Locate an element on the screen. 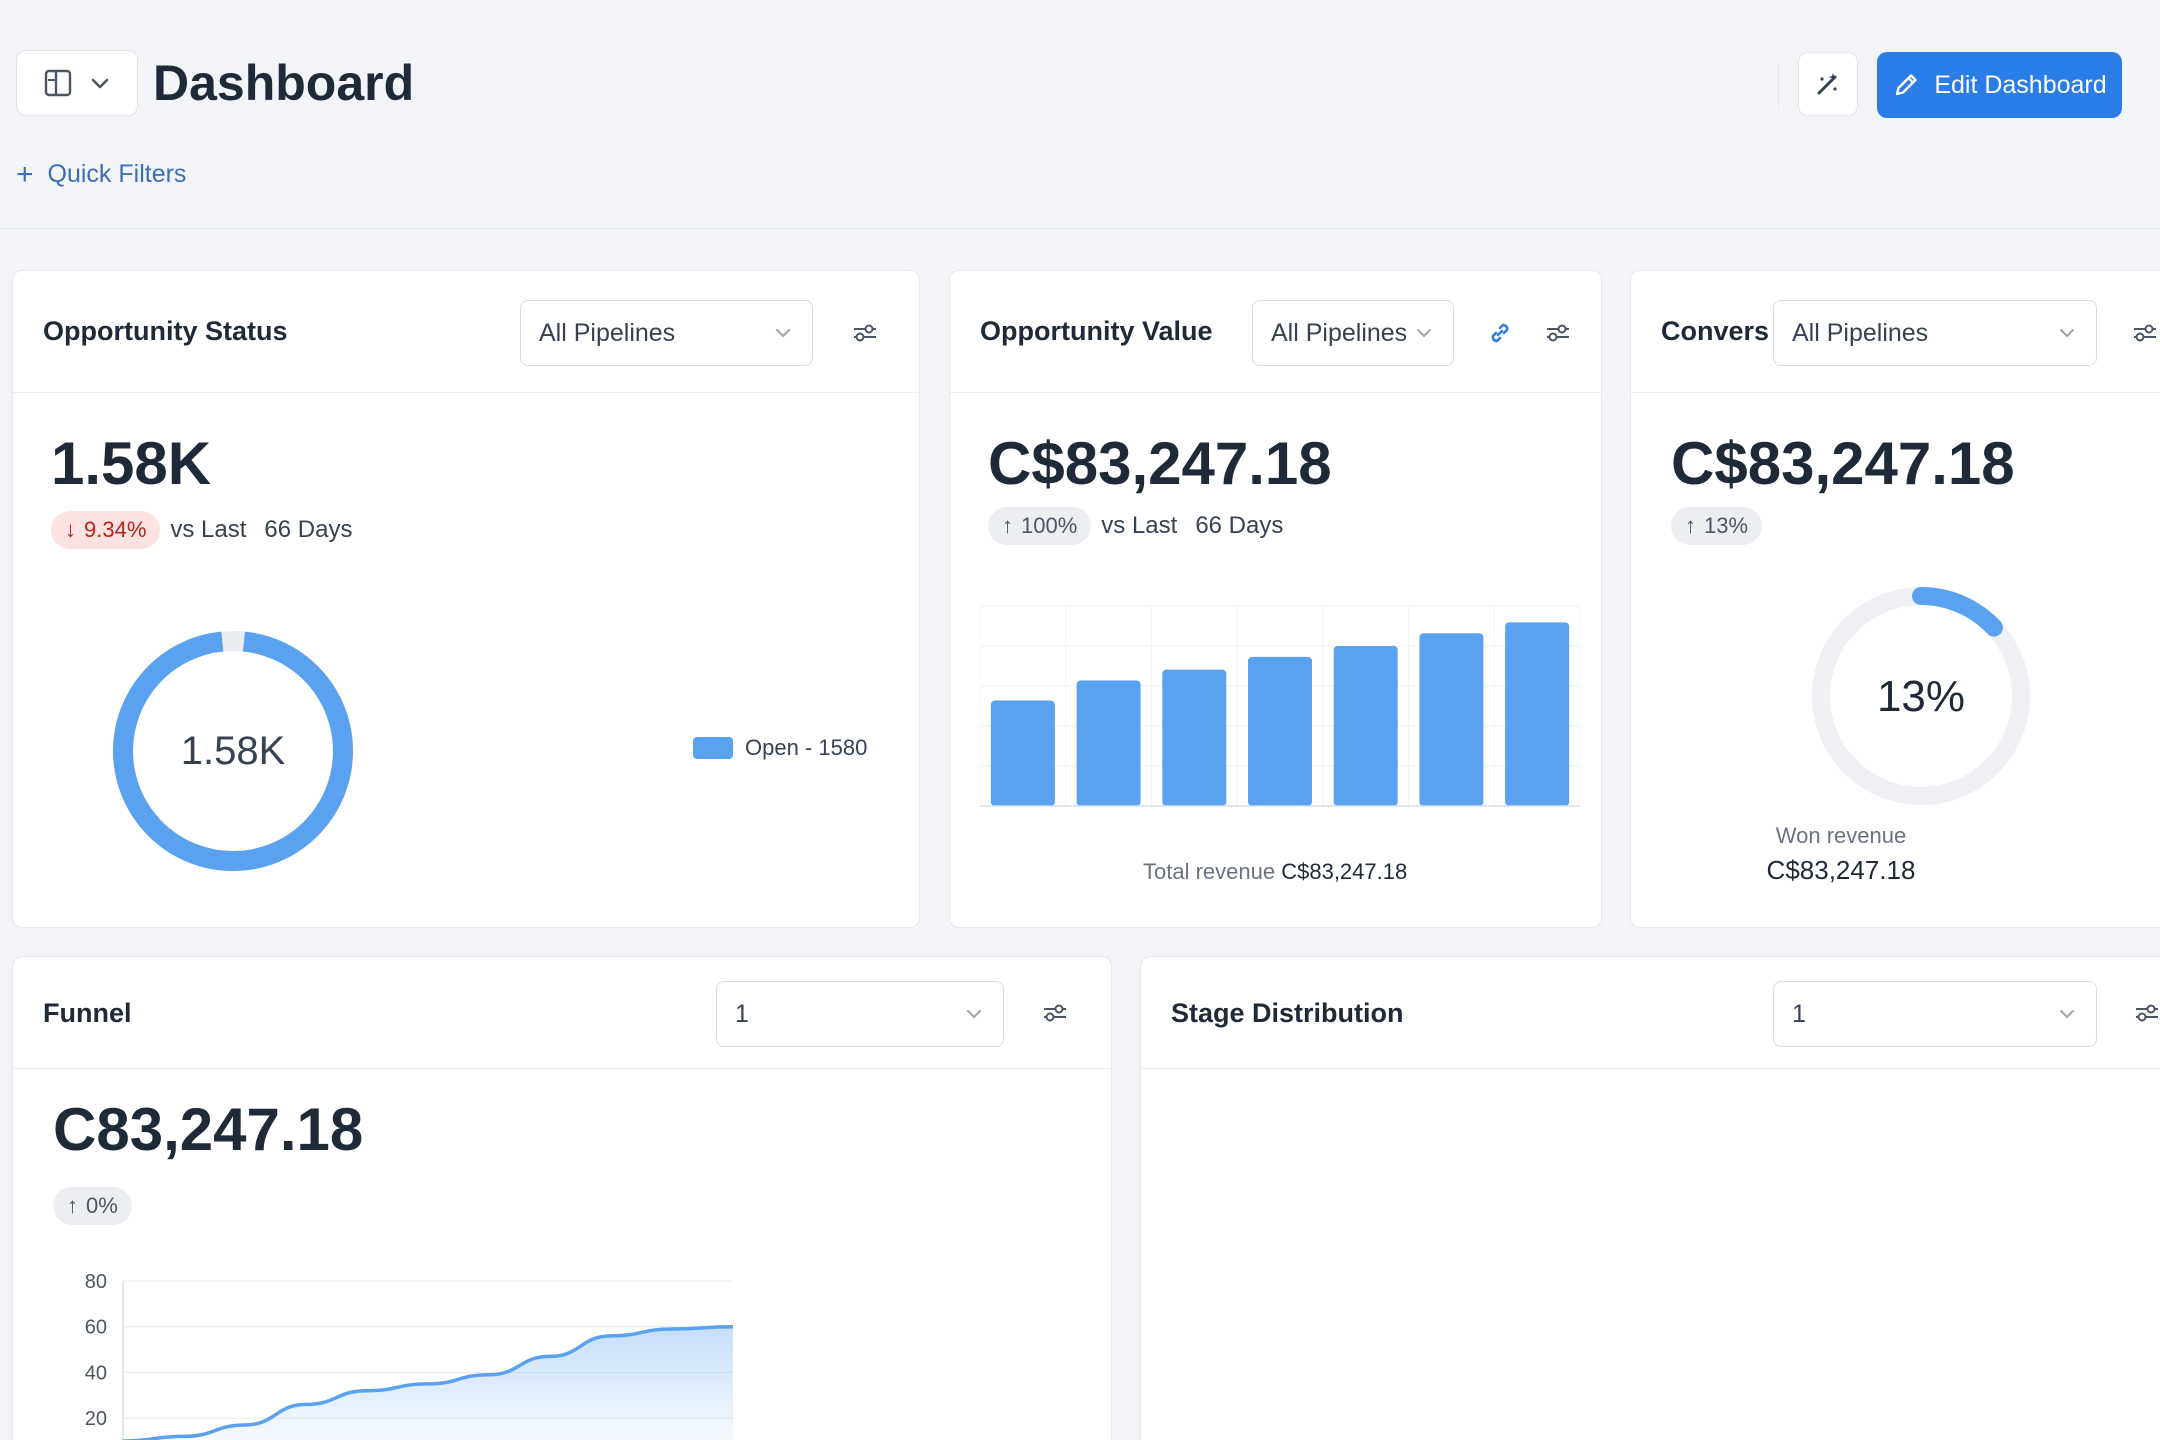 Image resolution: width=2160 pixels, height=1440 pixels. trend-badge: ↓ 9.34% is located at coordinates (106, 530).